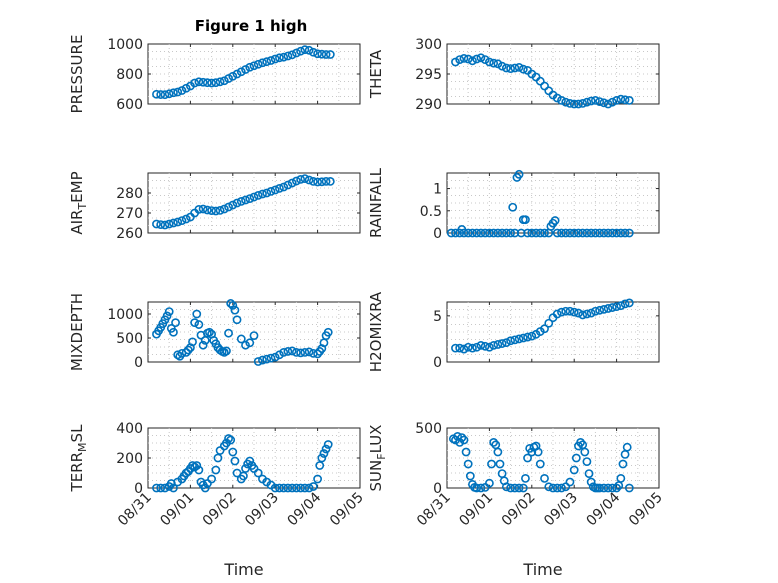 This screenshot has height=583, width=778. I want to click on x-tick-label: 09/02, so click(220, 510).